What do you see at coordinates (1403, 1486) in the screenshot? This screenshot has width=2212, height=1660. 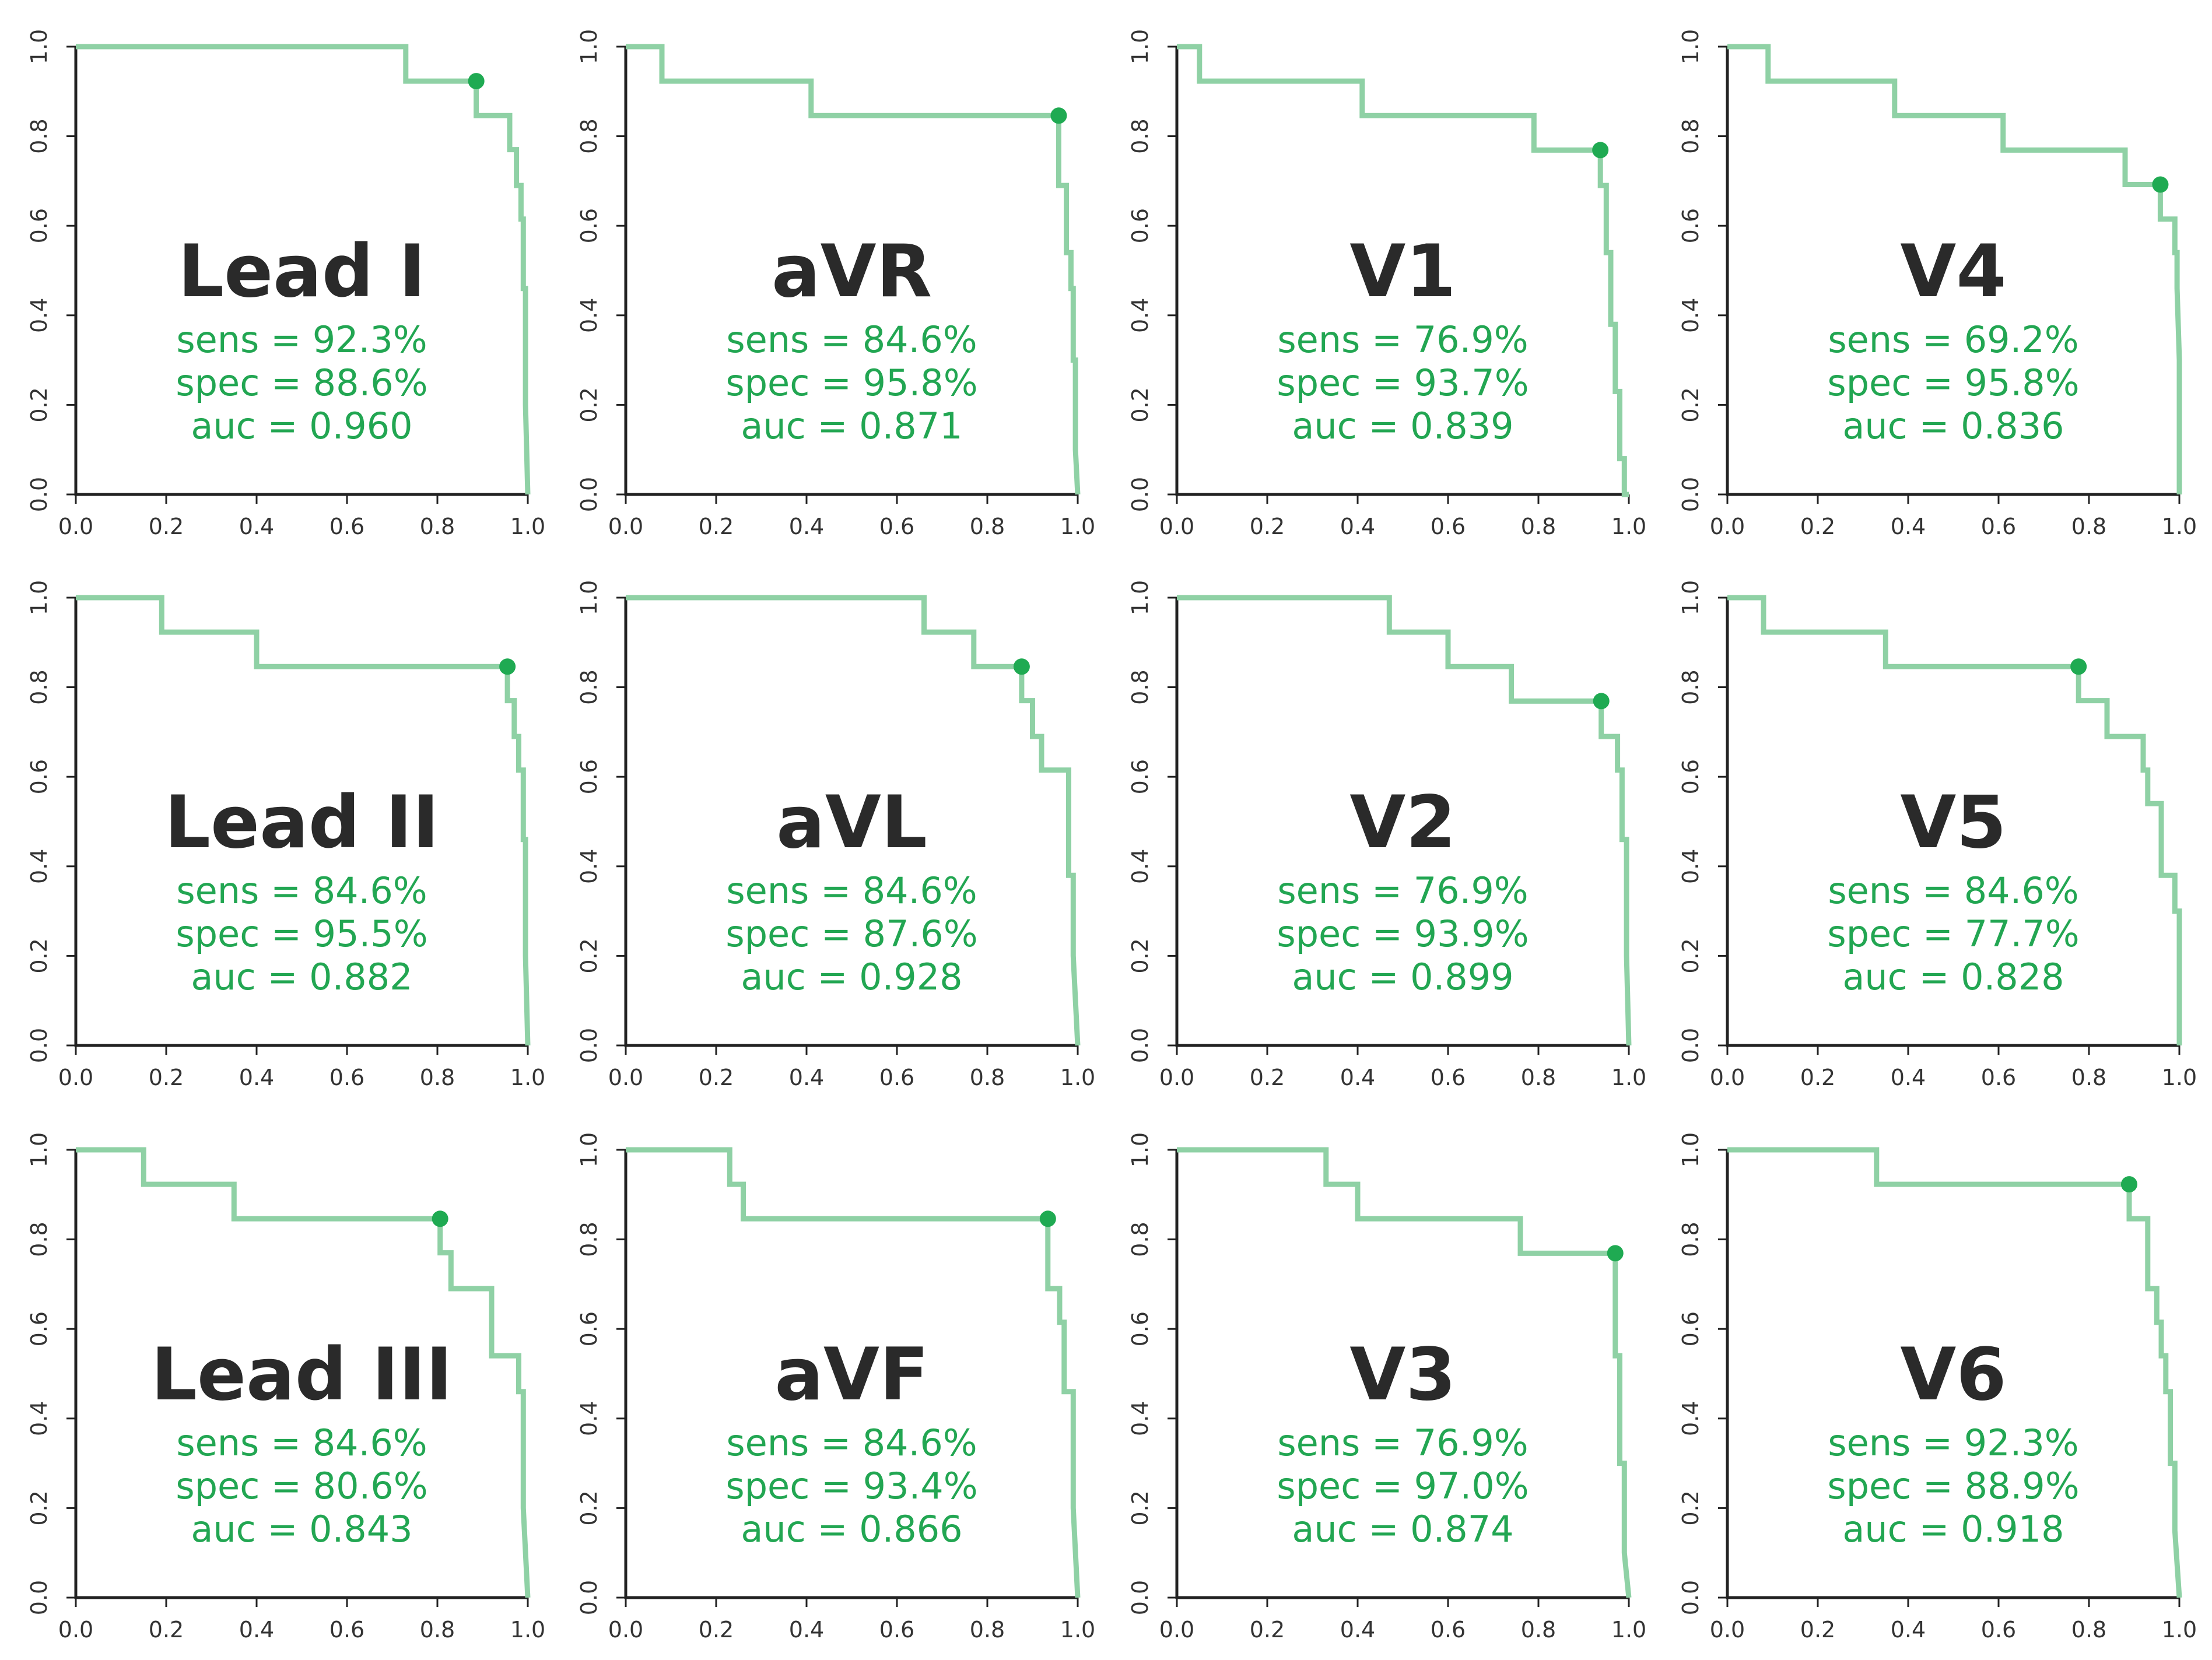 I see `spec-label: spec = 97.0%` at bounding box center [1403, 1486].